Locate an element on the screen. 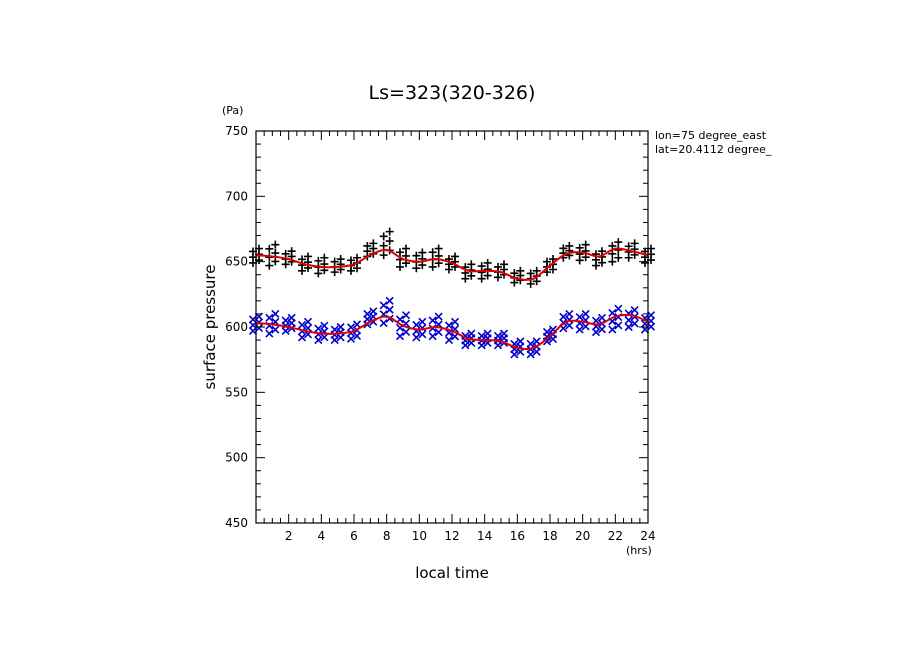 Image resolution: width=904 pixels, height=654 pixels. x-tick-label: 8 is located at coordinates (387, 536).